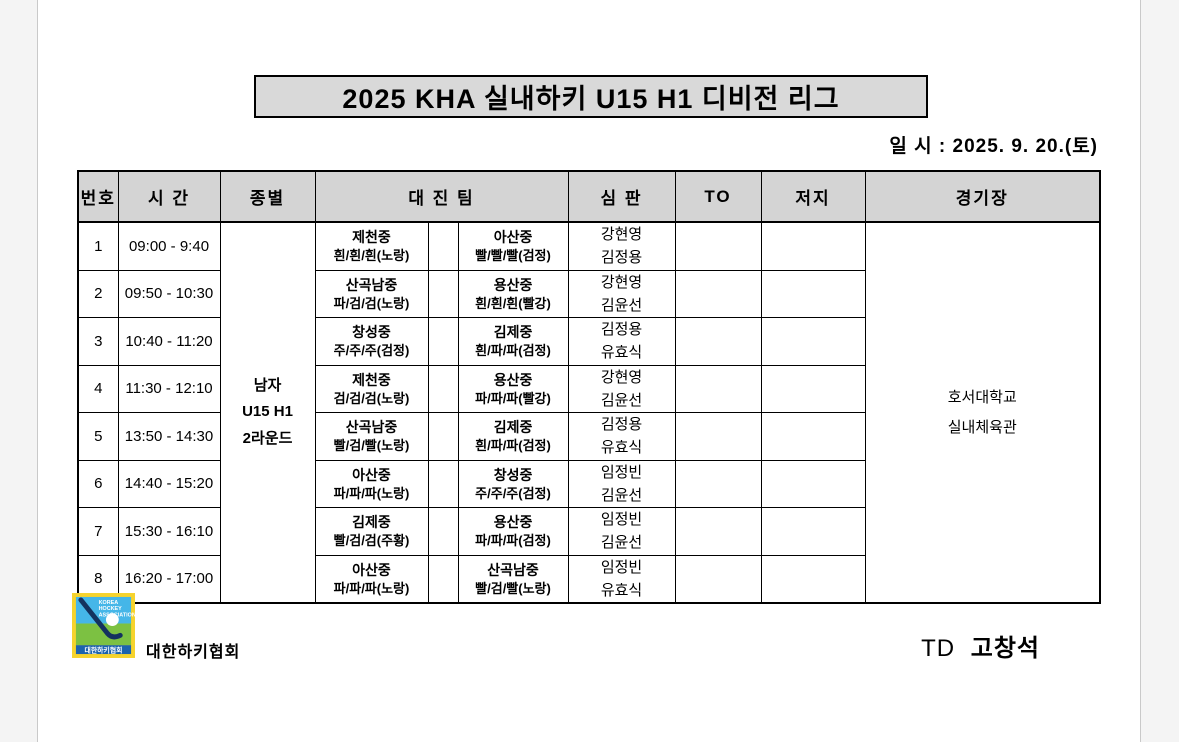  I want to click on away-team-name: 창성중, so click(513, 474).